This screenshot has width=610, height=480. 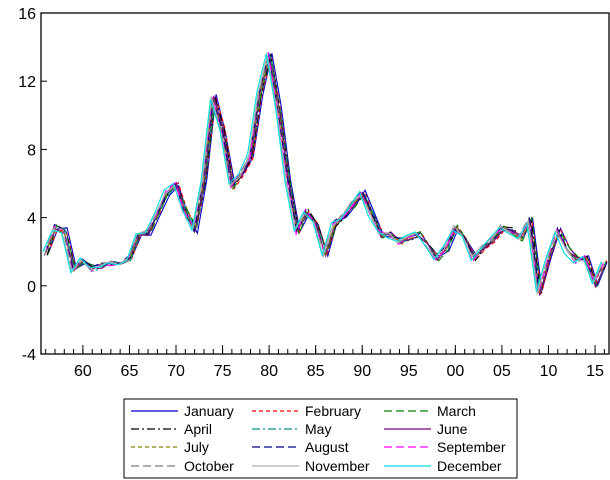 I want to click on x-tick-label: 05, so click(x=502, y=371).